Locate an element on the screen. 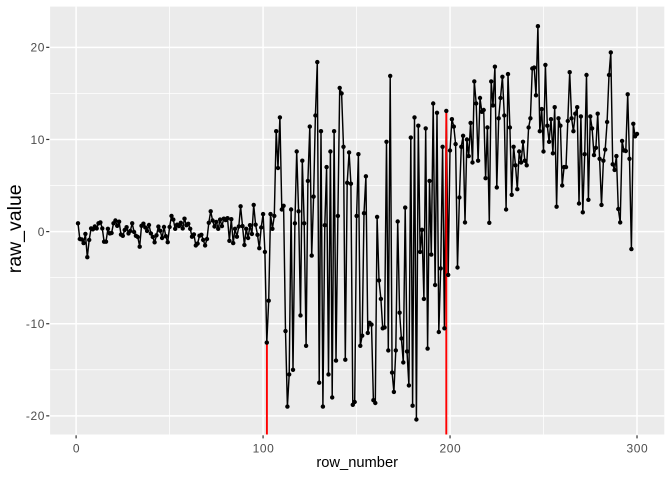 The width and height of the screenshot is (672, 485). svg-text: row_number is located at coordinates (357, 463).